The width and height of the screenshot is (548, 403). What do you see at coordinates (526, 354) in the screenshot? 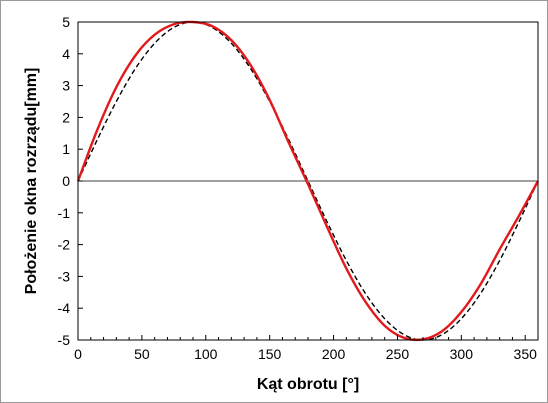
I see `x-tick-label: 350` at bounding box center [526, 354].